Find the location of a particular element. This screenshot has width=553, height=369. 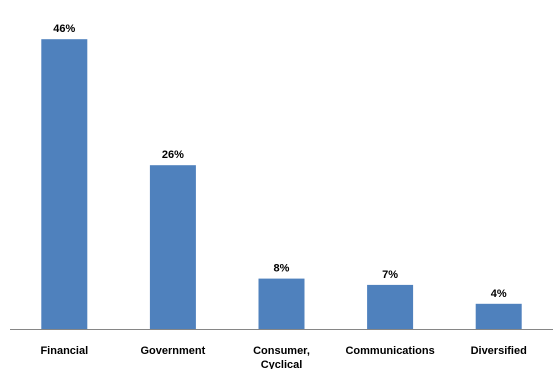

value-label-consumer-cyclical: 8% is located at coordinates (282, 269).